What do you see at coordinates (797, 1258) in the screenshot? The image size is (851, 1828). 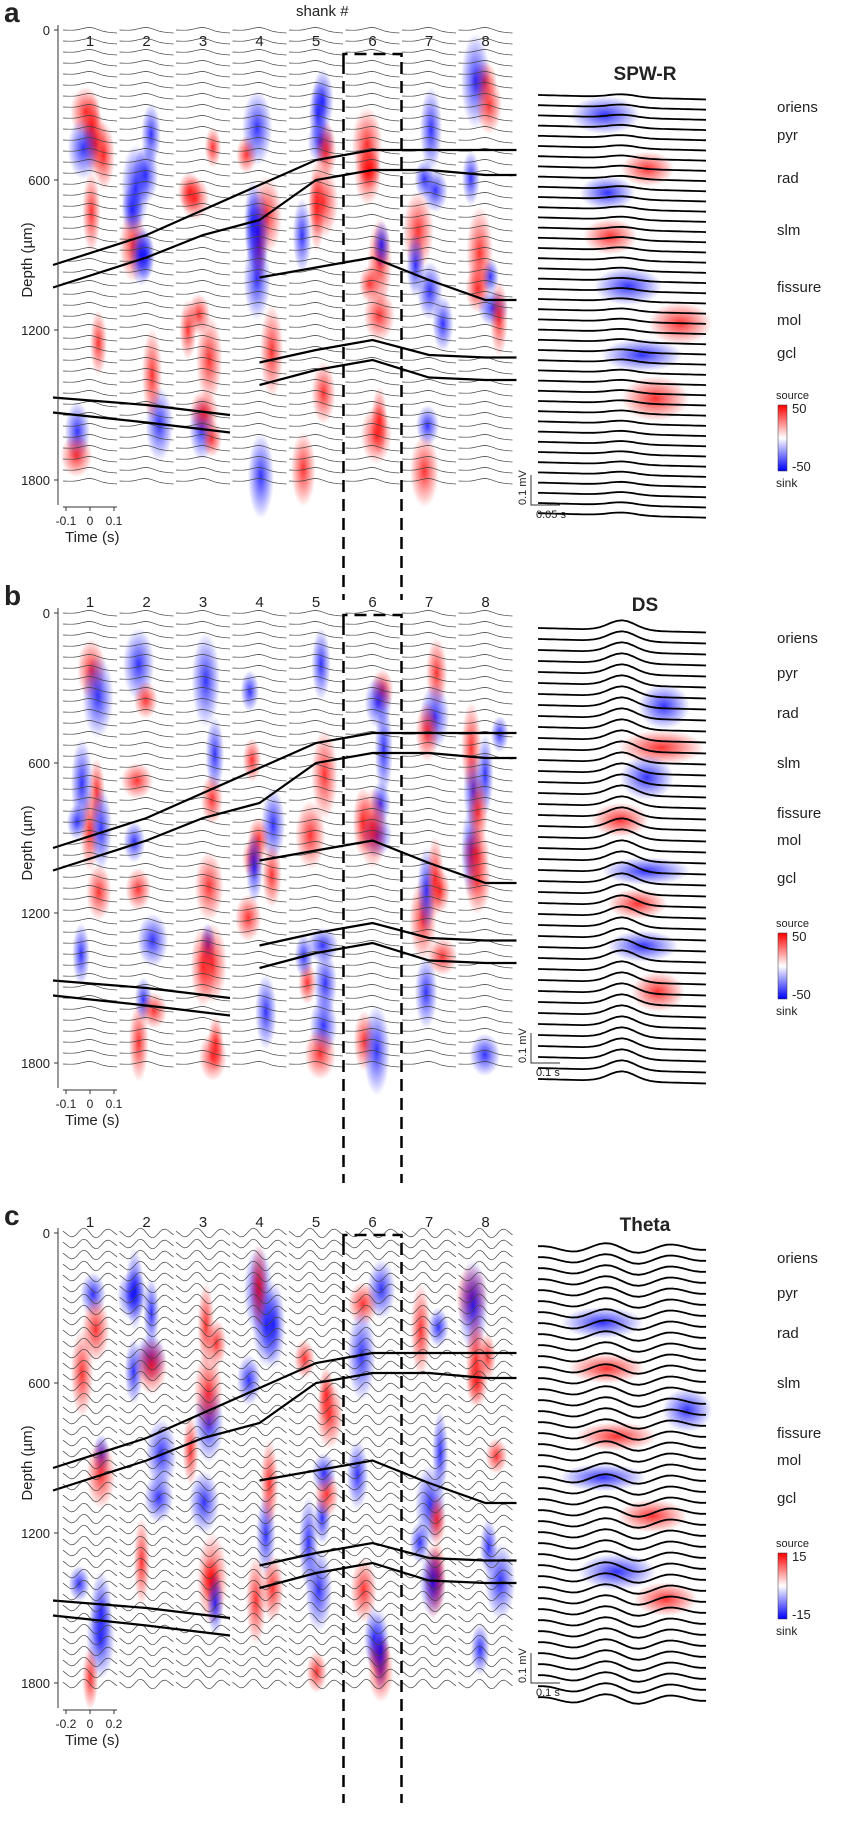 I see `layer-label-oriens: oriens` at bounding box center [797, 1258].